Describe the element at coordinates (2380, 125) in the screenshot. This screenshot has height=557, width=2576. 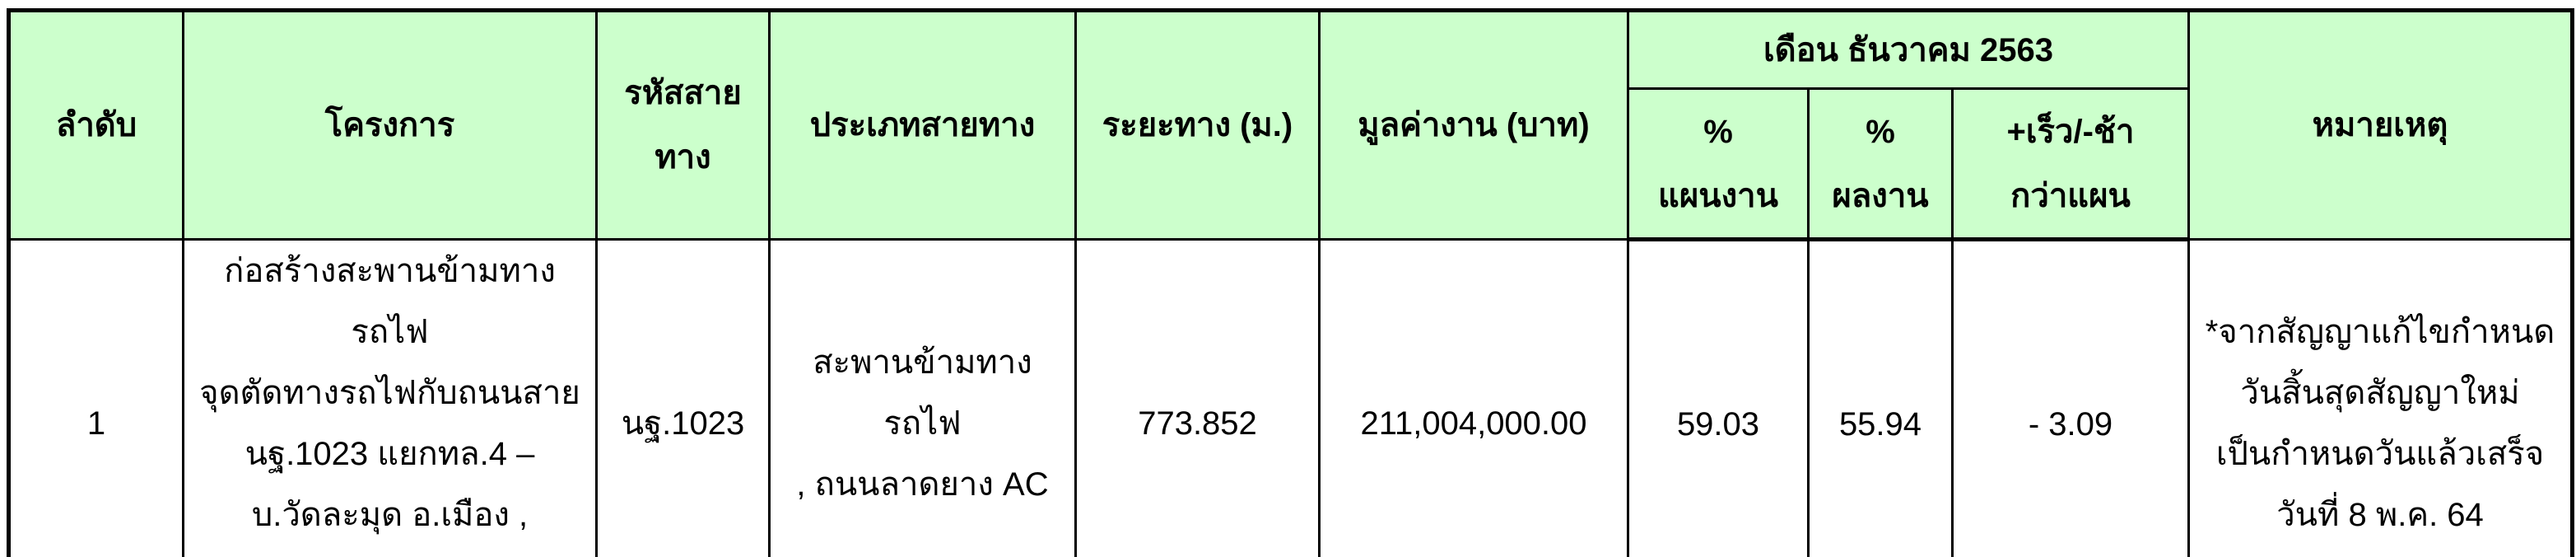
I see `col-header-remark: หมายเหตุ` at that location.